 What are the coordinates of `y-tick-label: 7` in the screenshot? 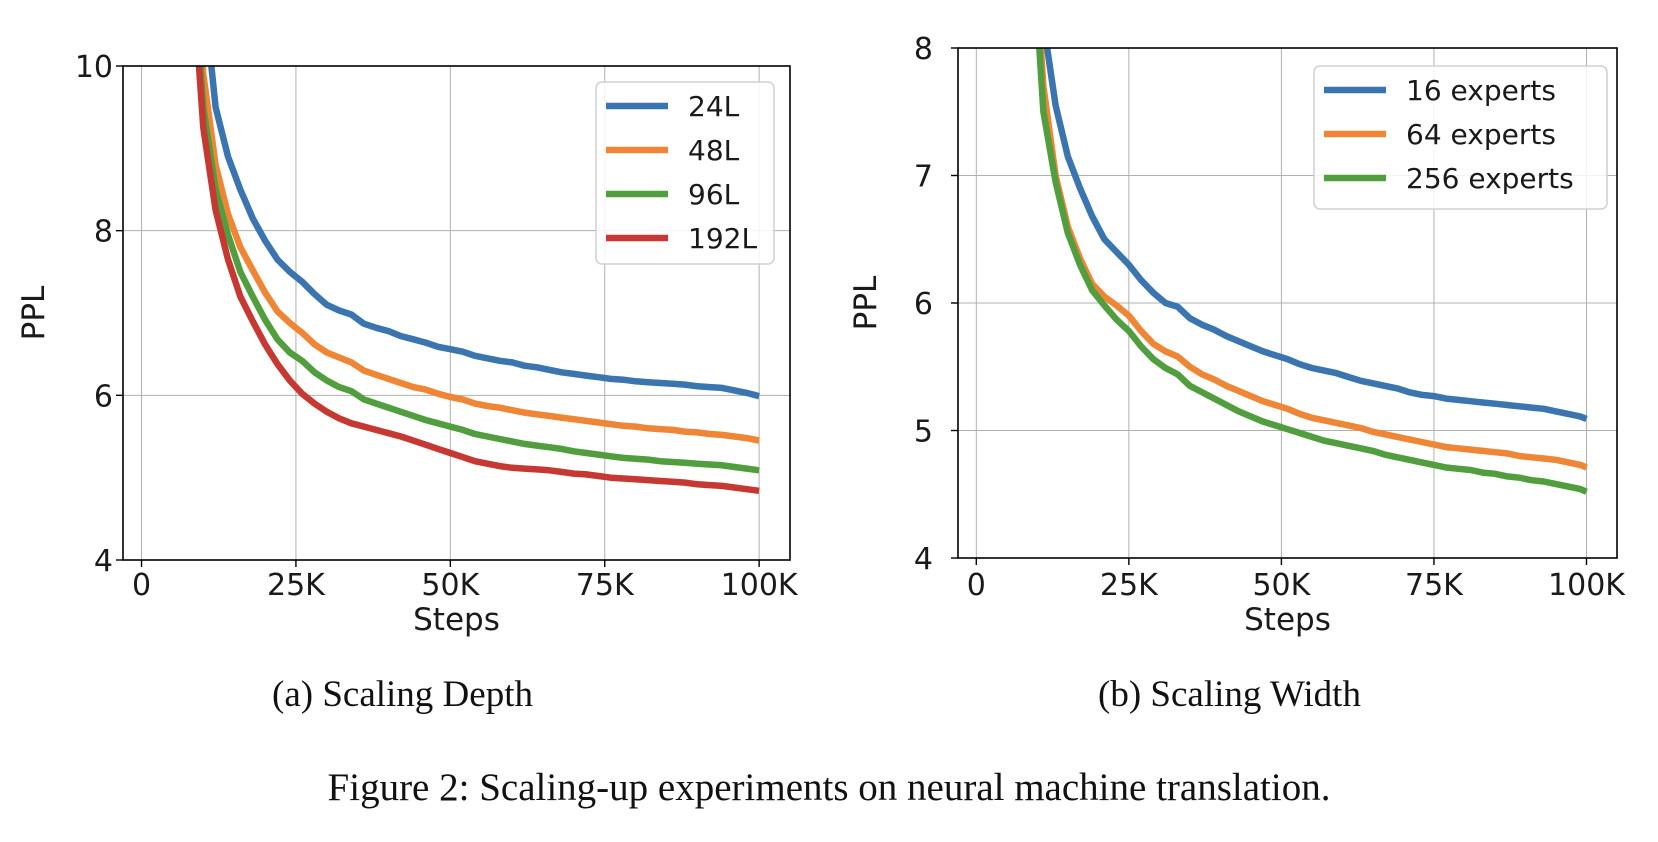 It's located at (923, 177).